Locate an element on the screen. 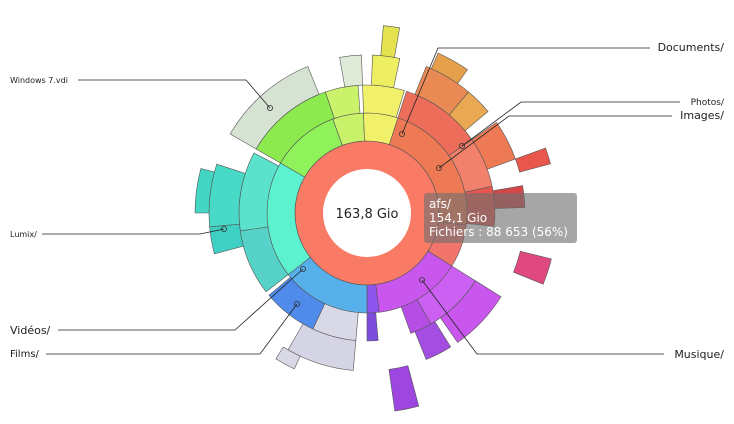 The width and height of the screenshot is (734, 424). callout-dot-photos is located at coordinates (461, 145).